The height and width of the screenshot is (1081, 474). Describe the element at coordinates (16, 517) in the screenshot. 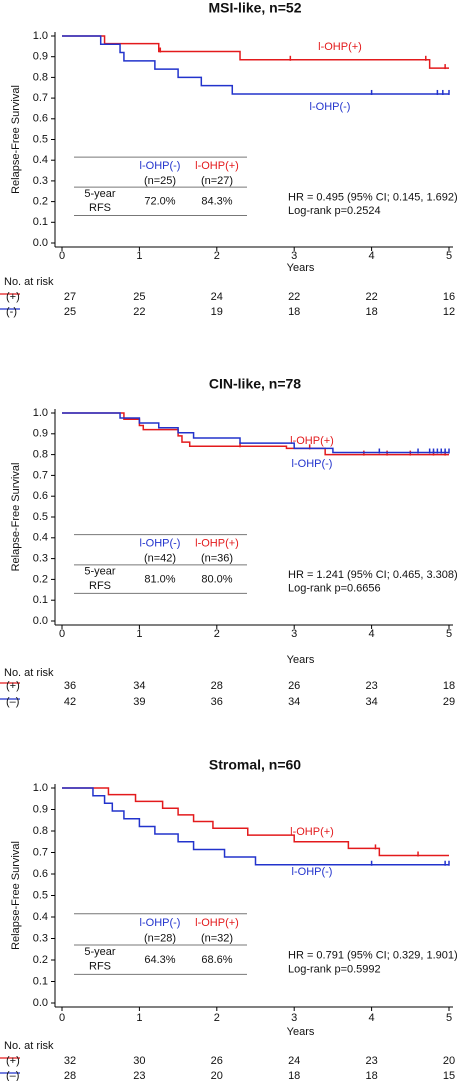

I see `y-axis-label: Relapse-Free Survival` at that location.